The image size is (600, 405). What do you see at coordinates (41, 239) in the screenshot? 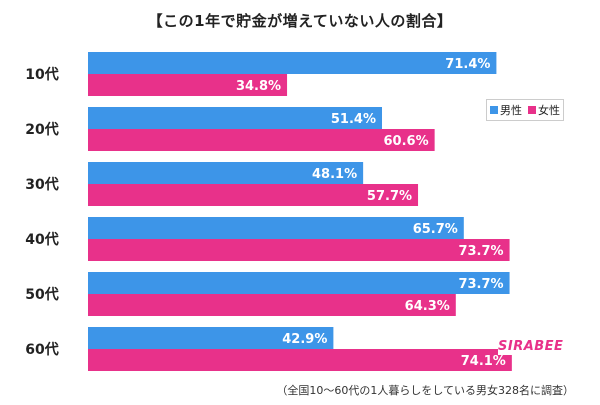
I see `category-label: 40代` at bounding box center [41, 239].